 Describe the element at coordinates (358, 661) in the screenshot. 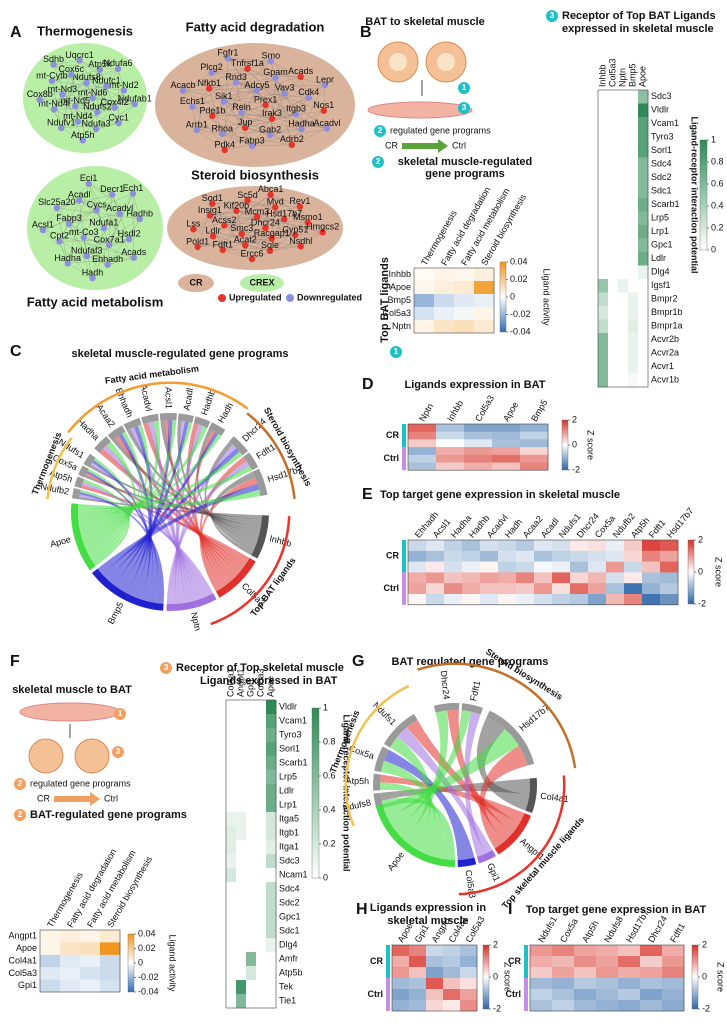

I see `panel-label: G` at that location.